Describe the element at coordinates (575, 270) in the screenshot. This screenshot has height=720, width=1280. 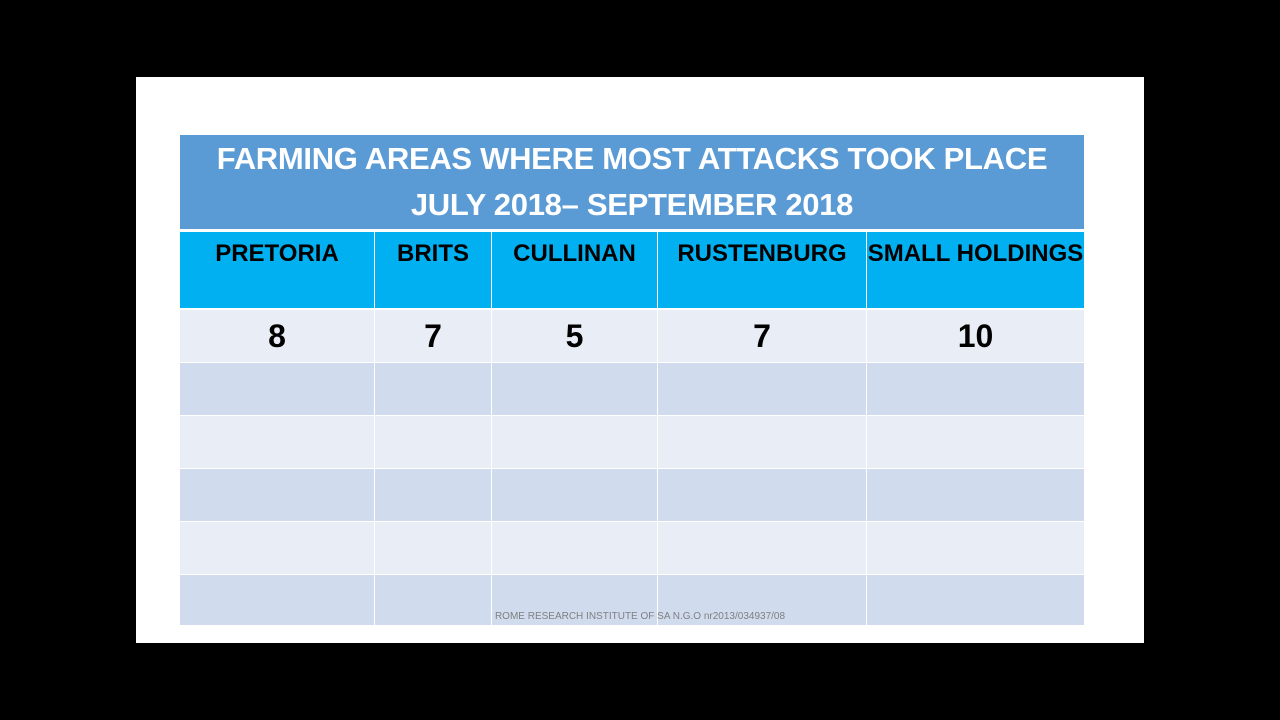
I see `header-cullinan: CULLINAN` at that location.